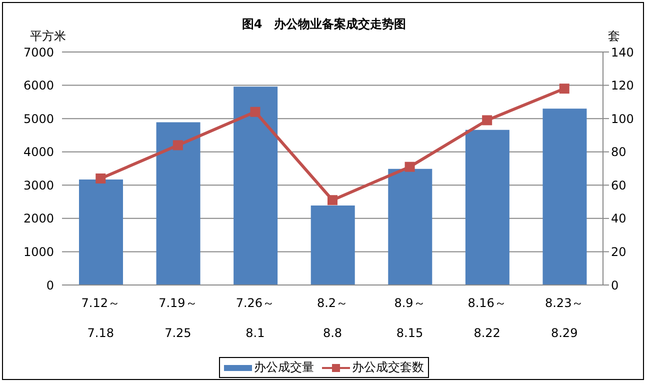 Image resolution: width=648 pixels, height=384 pixels. I want to click on y2-tick-label: 60, so click(618, 185).